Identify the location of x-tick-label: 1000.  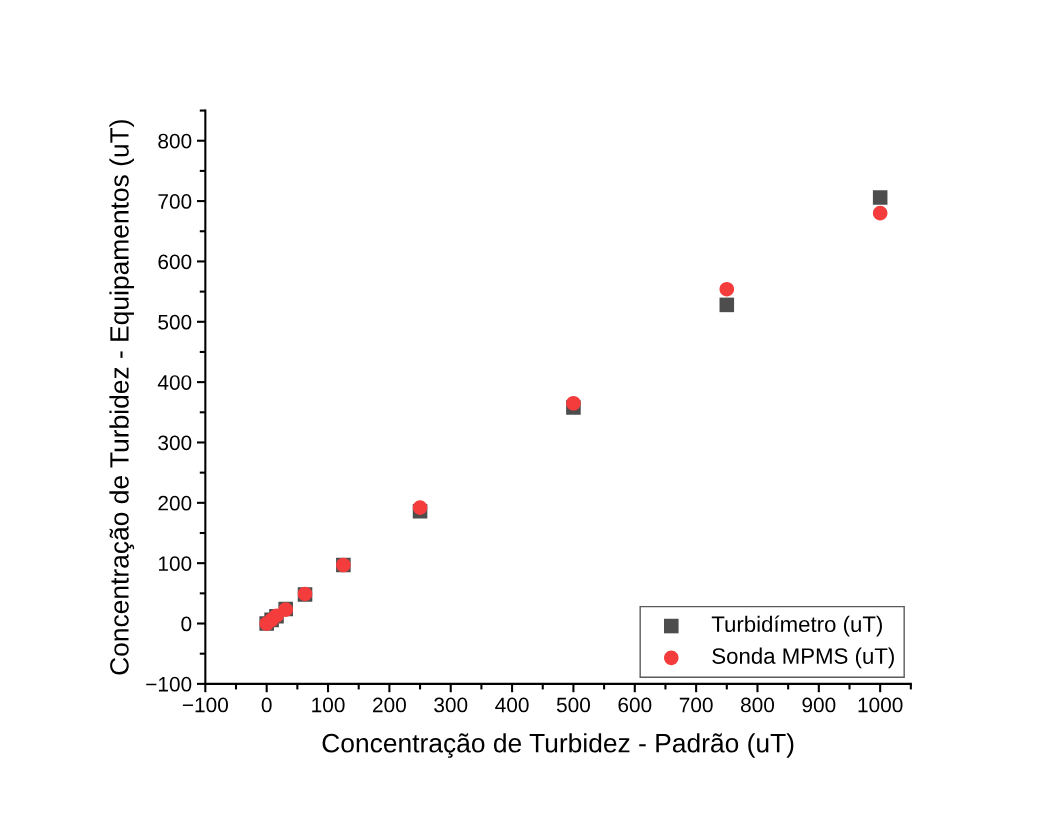
(880, 705).